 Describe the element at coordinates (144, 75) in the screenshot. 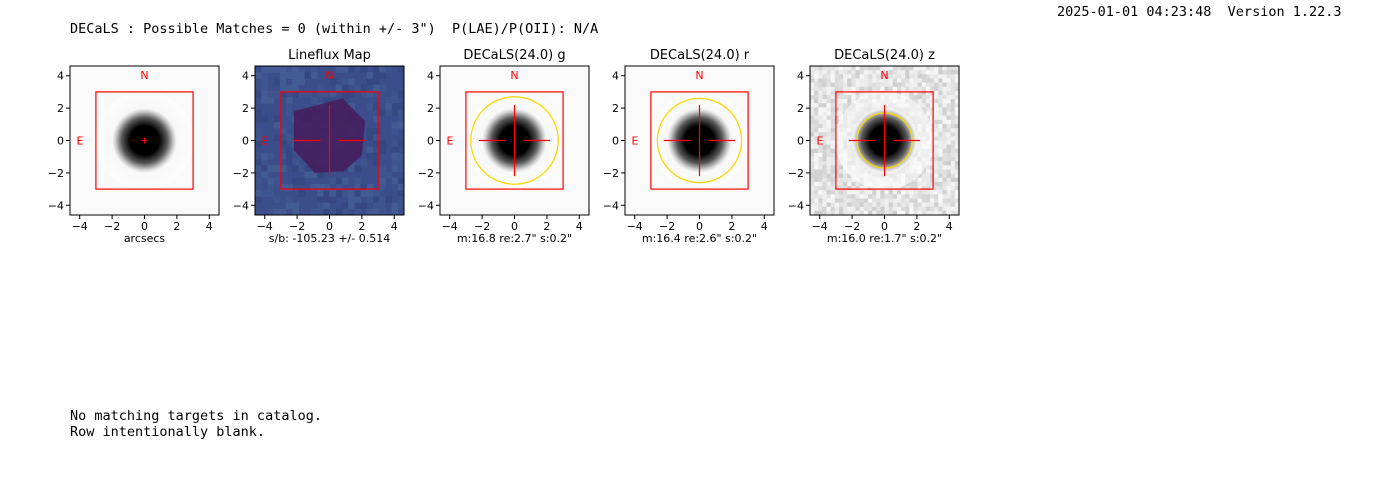

I see `compass-north: N` at that location.